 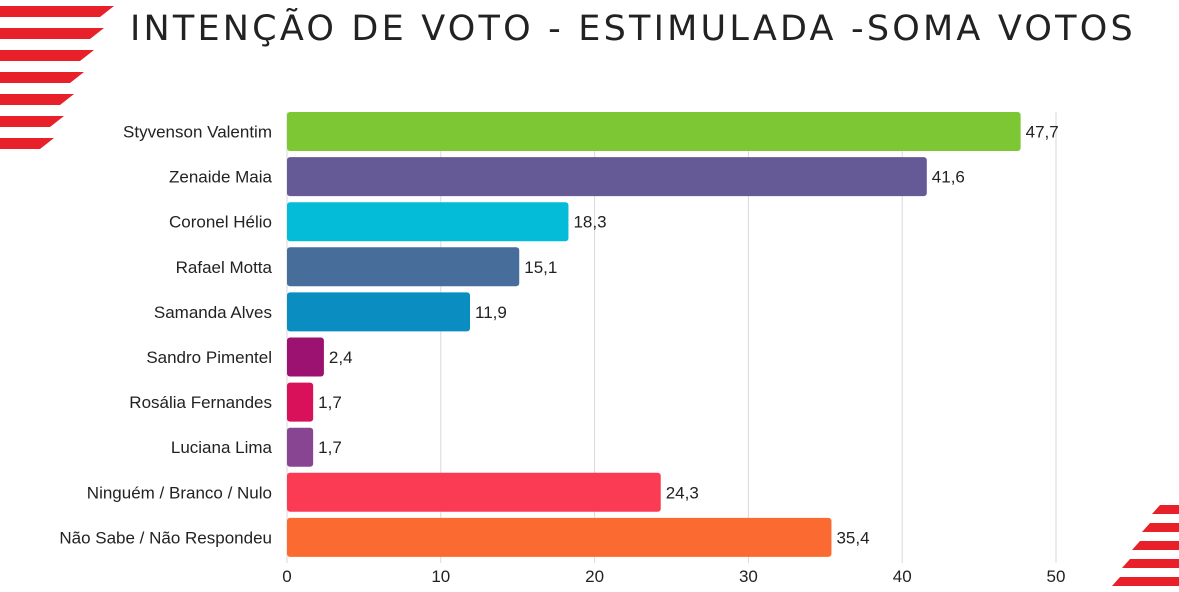 I want to click on value-label: 2,4, so click(x=341, y=357).